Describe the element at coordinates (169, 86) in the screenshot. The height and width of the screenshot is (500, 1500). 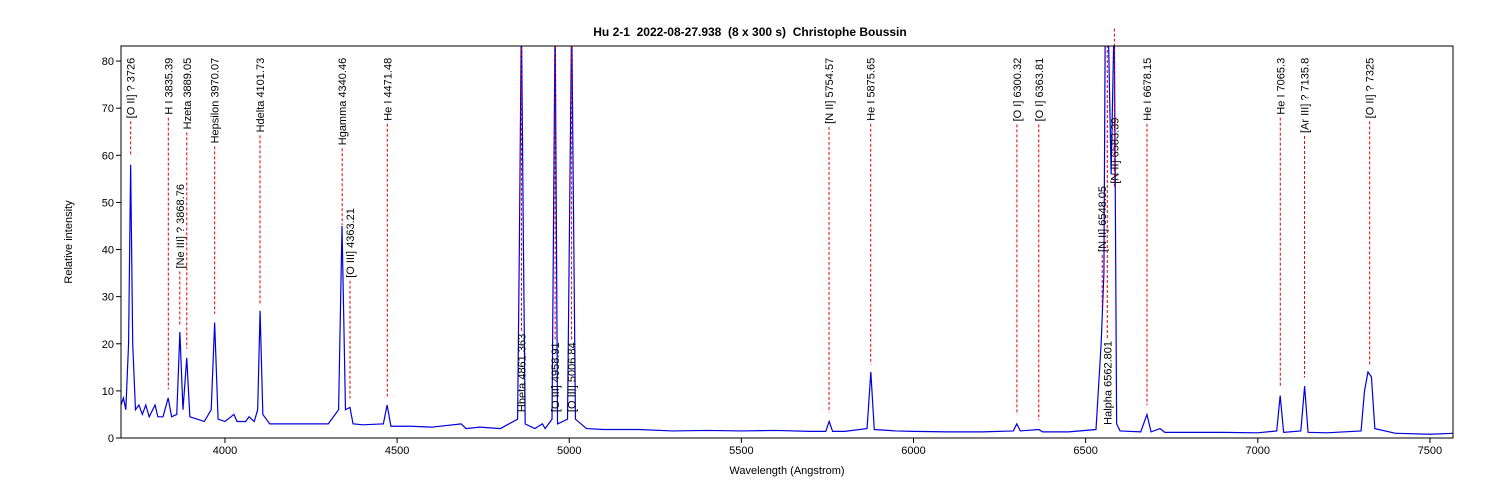
I see `line-label: H I 3835.39` at that location.